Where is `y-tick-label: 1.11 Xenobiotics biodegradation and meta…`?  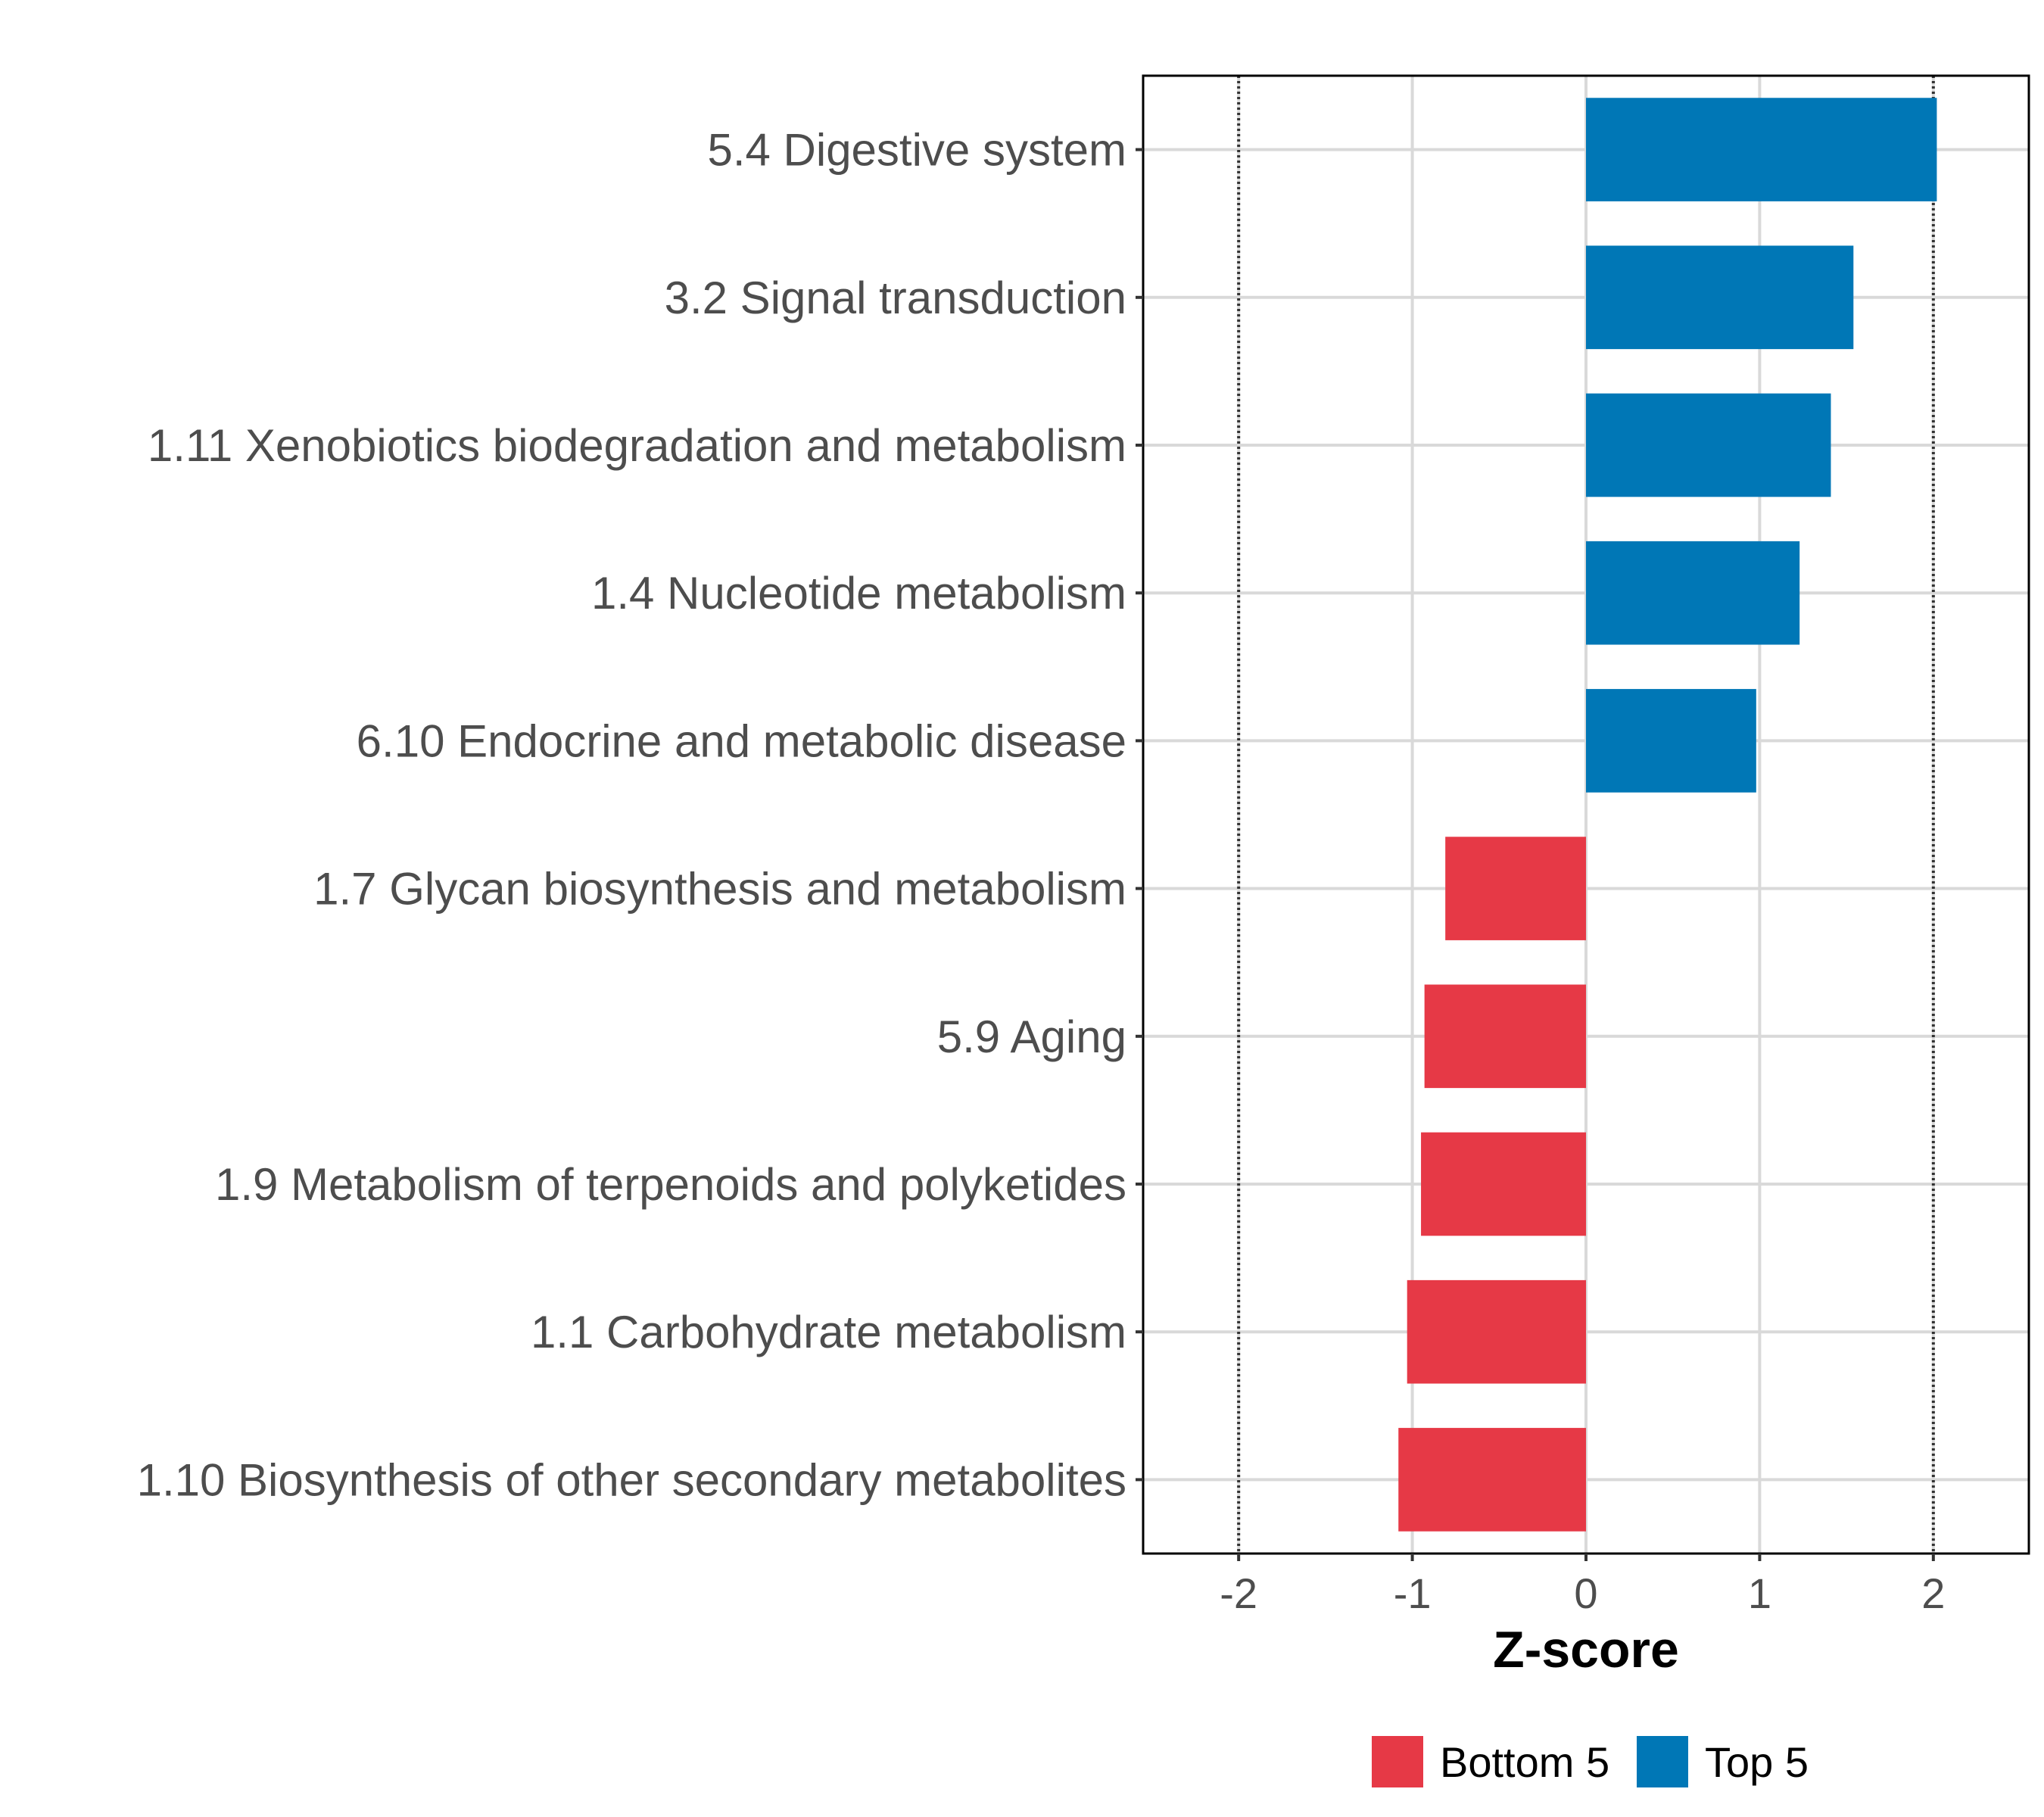 y-tick-label: 1.11 Xenobiotics biodegradation and meta… is located at coordinates (637, 445).